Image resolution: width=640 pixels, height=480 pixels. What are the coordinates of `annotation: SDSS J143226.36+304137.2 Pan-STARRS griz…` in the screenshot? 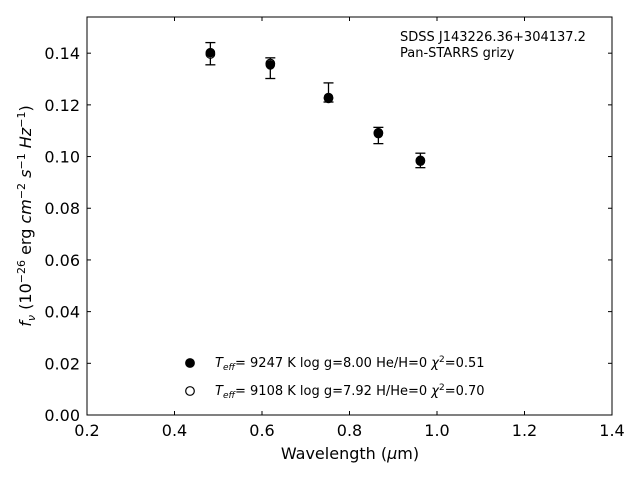 It's located at (493, 45).